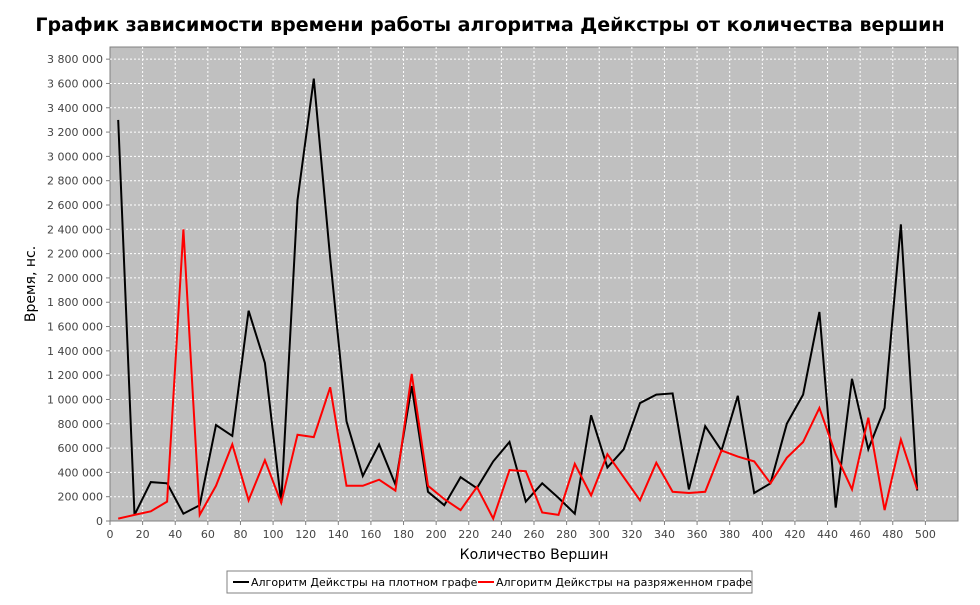  Describe the element at coordinates (925, 534) in the screenshot. I see `x-tick-label: 500` at that location.